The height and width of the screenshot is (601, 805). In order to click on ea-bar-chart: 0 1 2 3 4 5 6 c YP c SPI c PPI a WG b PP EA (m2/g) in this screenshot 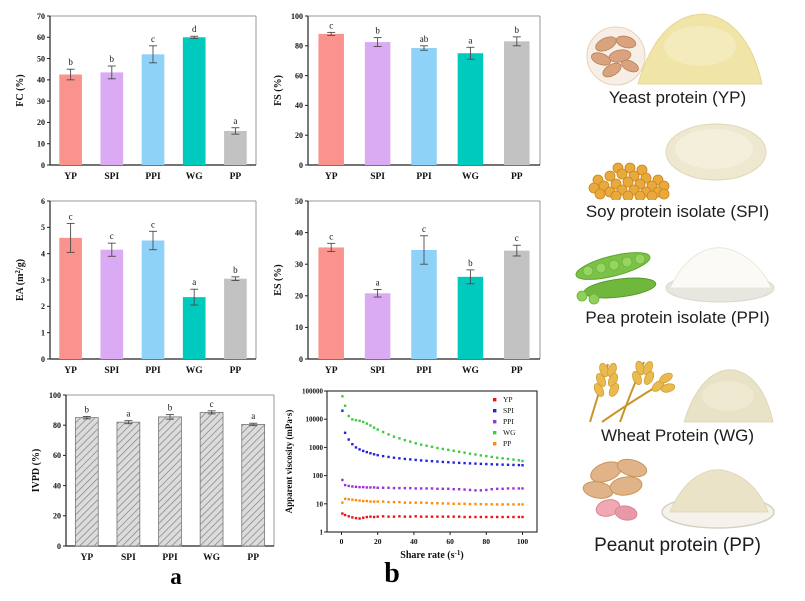, I will do `click(139, 284)`.